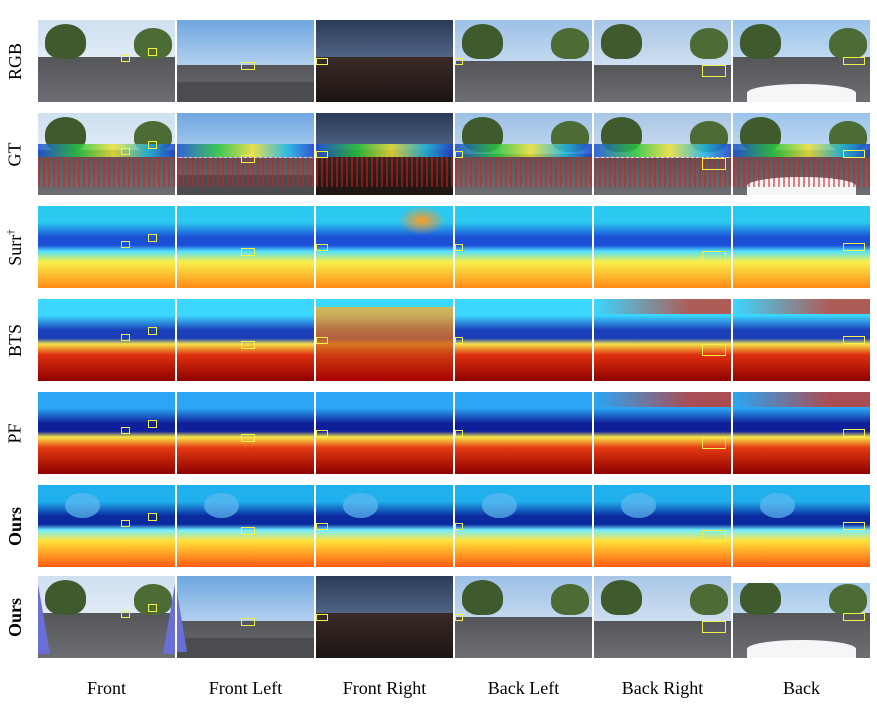  I want to click on rgb-ours-image-front-left, so click(245, 617).